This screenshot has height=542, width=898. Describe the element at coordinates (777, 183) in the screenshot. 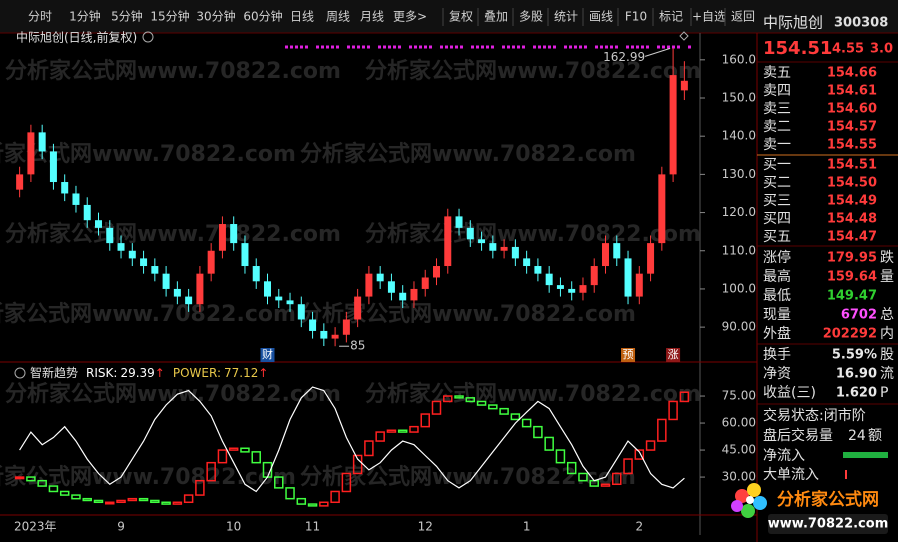

I see `quote-label: 买二` at that location.